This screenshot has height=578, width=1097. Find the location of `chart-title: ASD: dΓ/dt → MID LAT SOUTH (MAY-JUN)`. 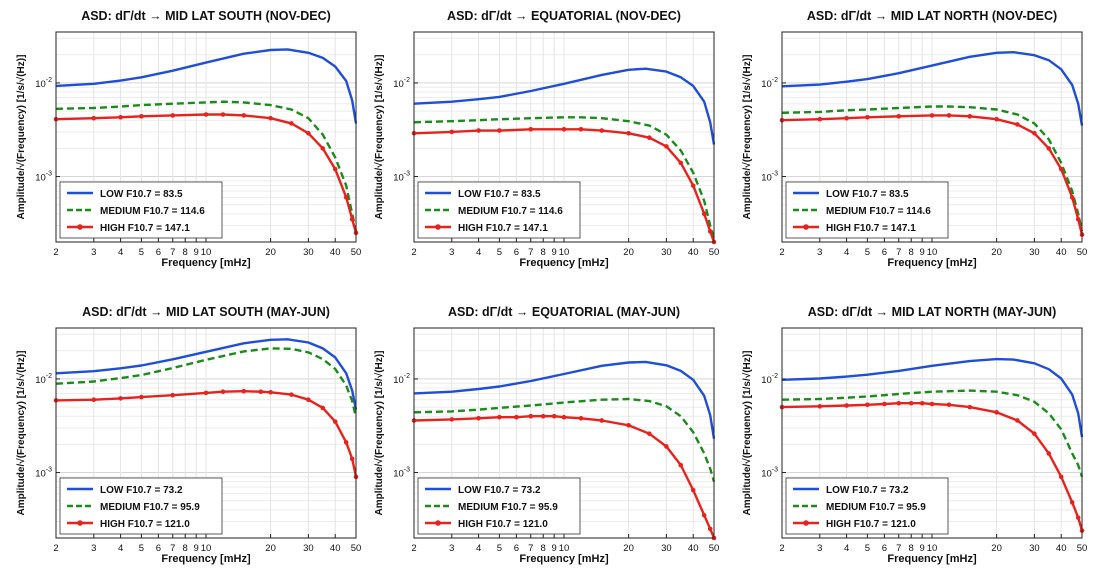

chart-title: ASD: dΓ/dt → MID LAT SOUTH (MAY-JUN) is located at coordinates (206, 312).